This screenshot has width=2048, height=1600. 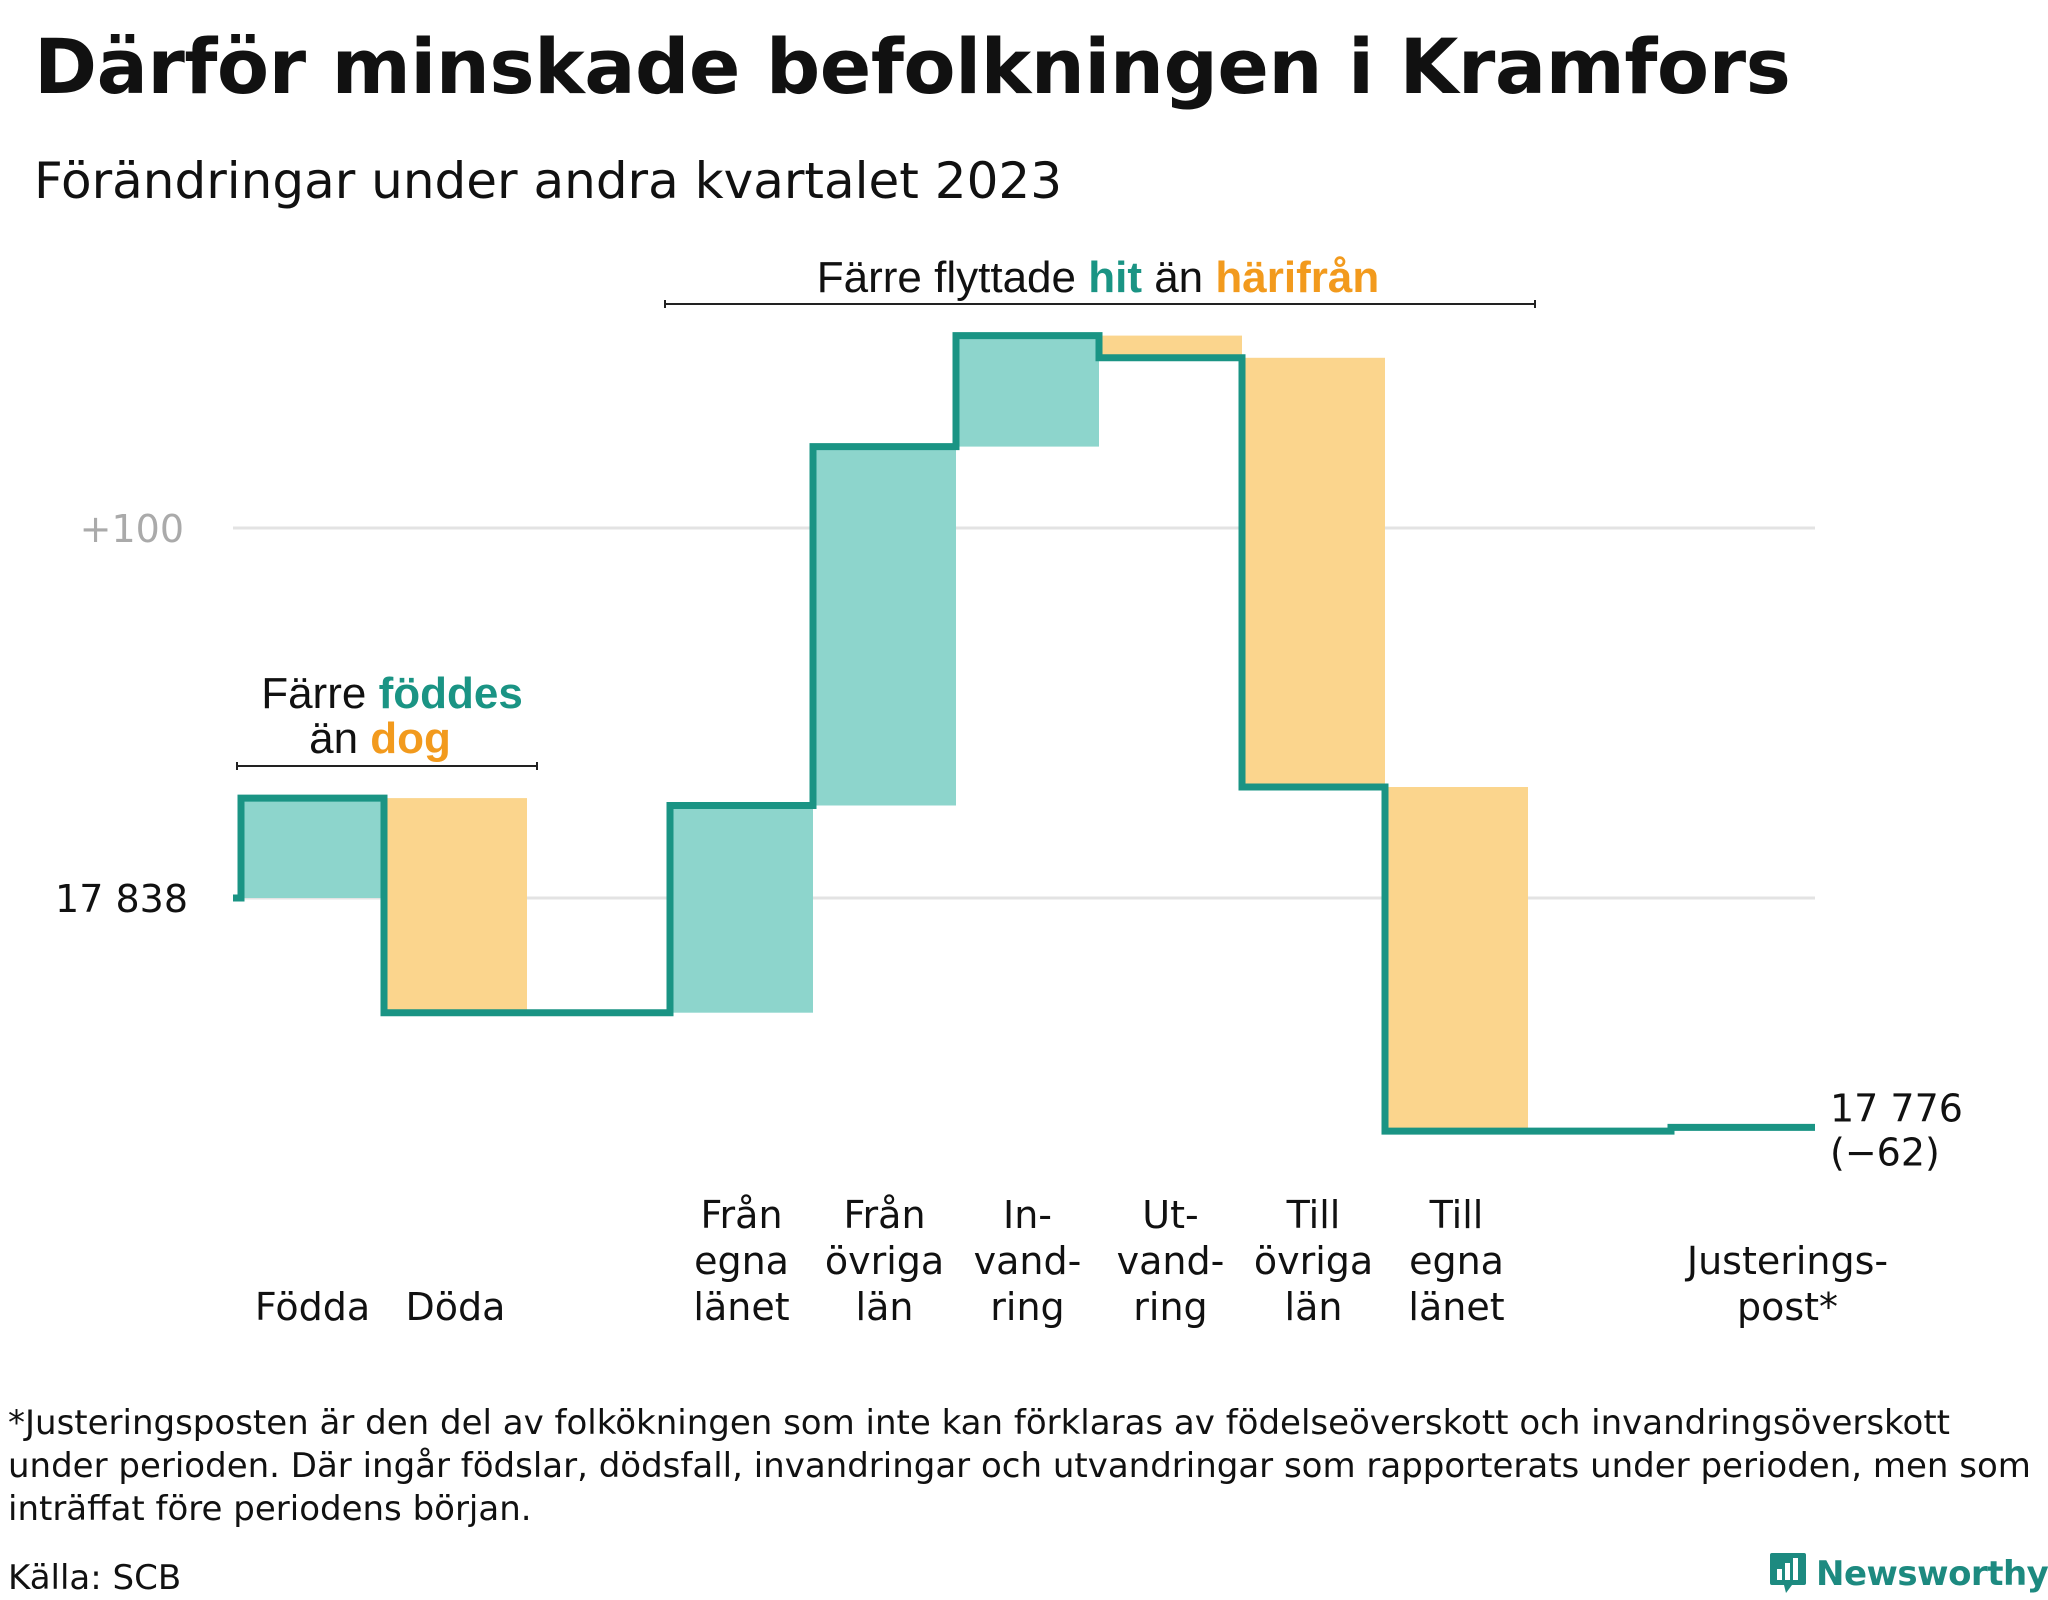 I want to click on annotation-moves: Färre flyttade hit än härifrån, so click(x=1100, y=280).